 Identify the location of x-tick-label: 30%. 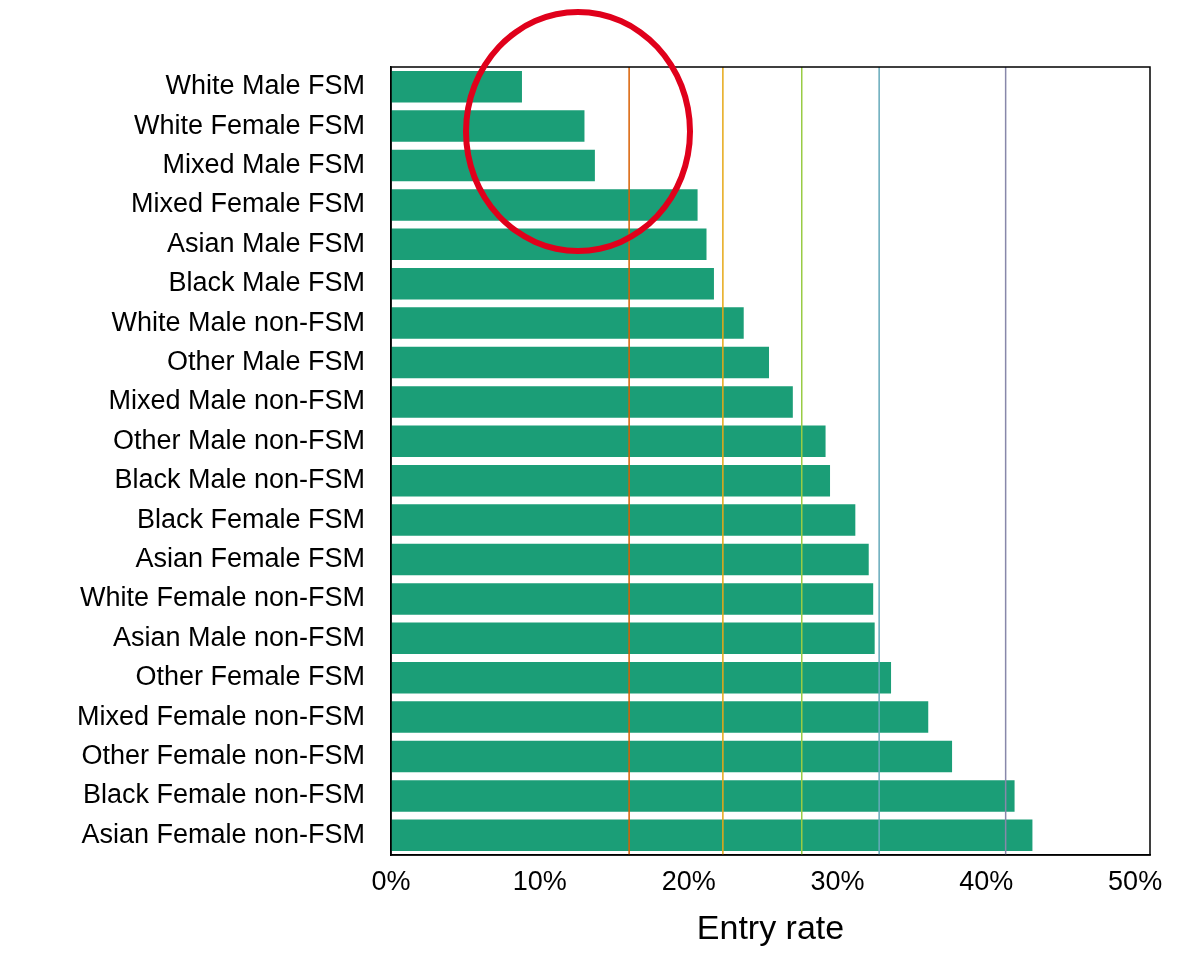
(837, 880).